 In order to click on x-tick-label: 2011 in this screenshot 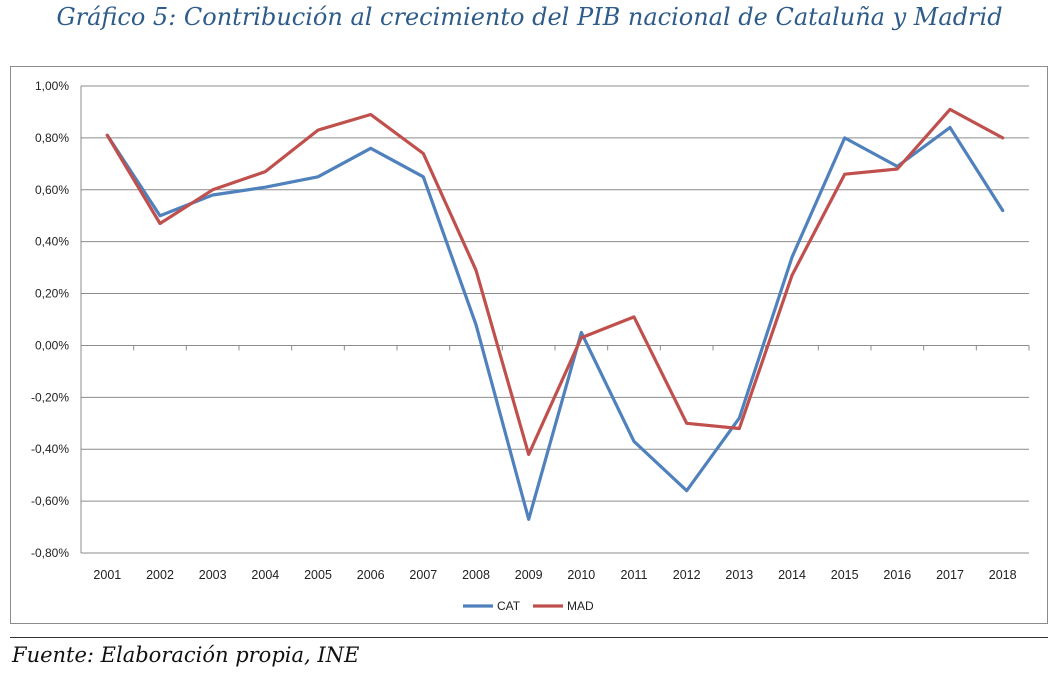, I will do `click(634, 575)`.